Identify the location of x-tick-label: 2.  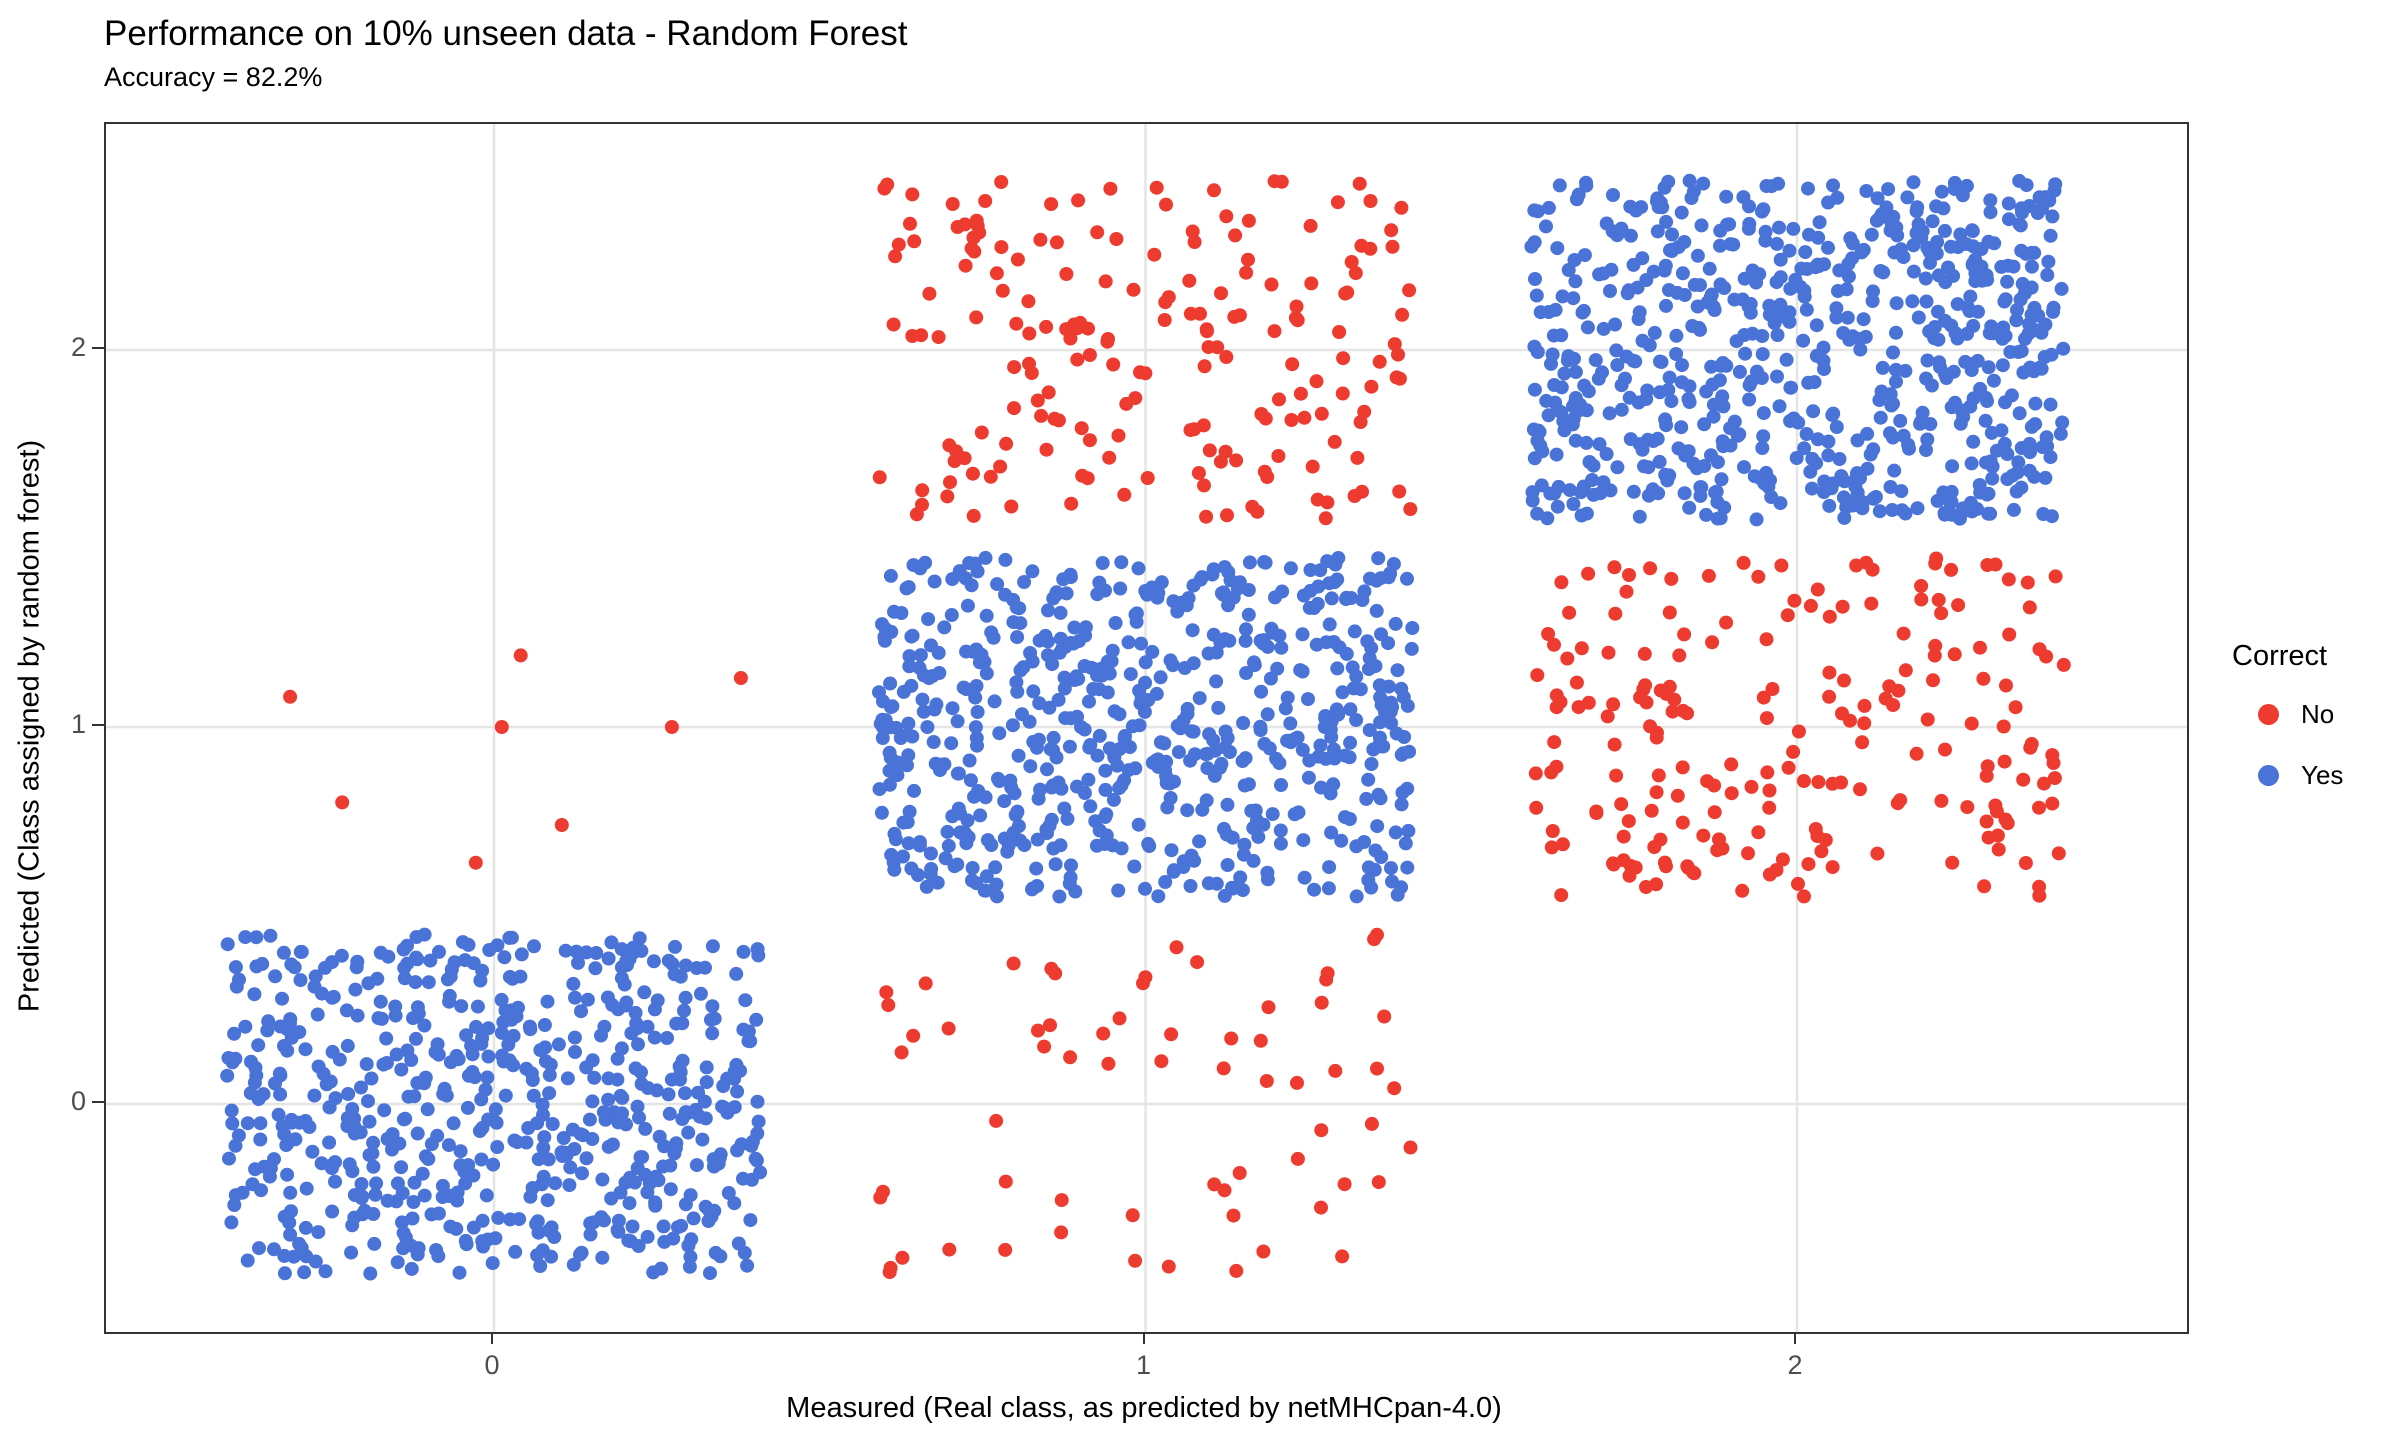
(1795, 1365).